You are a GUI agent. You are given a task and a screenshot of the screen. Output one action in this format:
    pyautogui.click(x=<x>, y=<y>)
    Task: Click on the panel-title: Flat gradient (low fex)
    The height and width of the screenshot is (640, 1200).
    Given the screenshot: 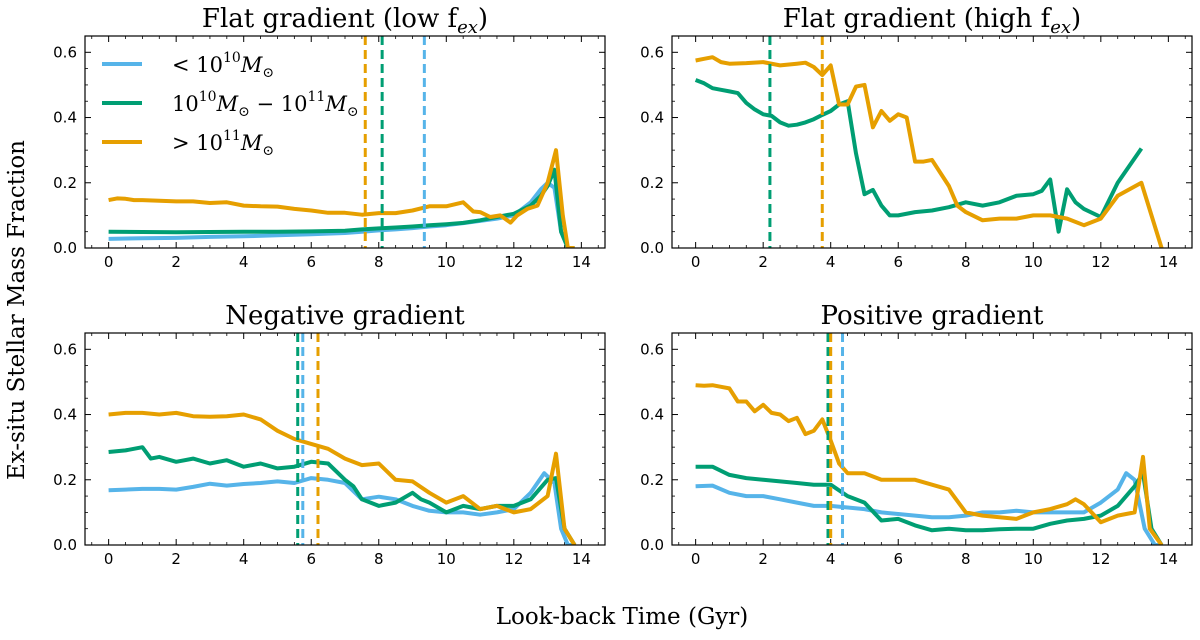 What is the action you would take?
    pyautogui.click(x=345, y=21)
    